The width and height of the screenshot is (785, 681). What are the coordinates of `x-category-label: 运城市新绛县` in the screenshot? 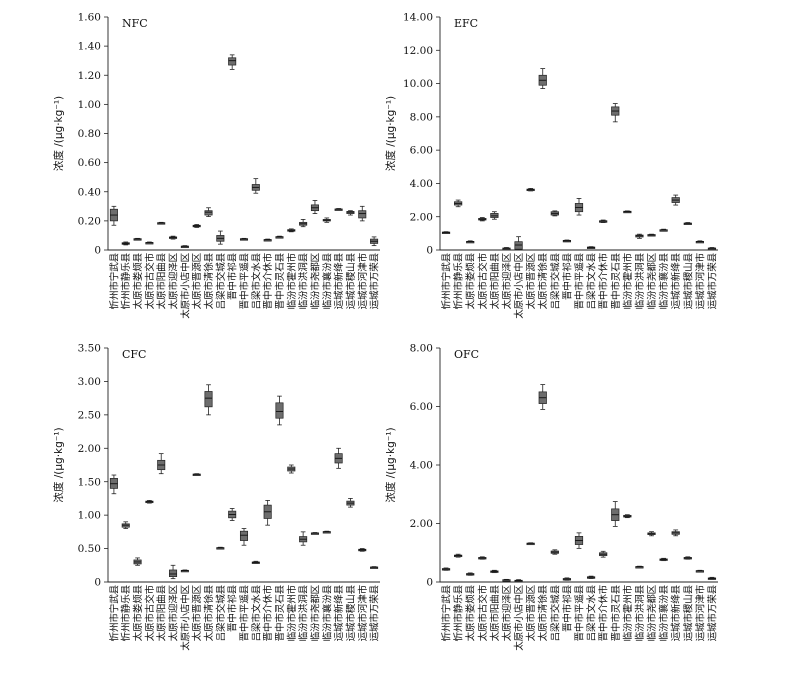 It's located at (339, 612).